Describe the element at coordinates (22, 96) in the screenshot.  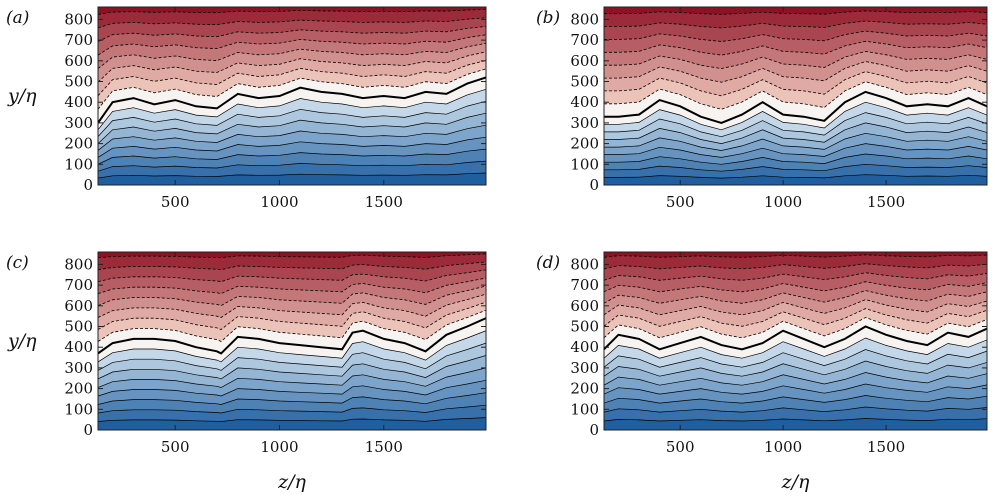
I see `y-axis-label: y/η` at that location.